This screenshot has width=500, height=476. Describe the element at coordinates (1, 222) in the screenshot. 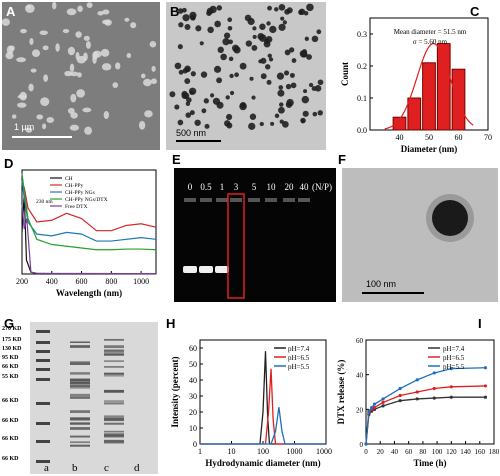

I see `y-axis-label: Absorbance` at that location.